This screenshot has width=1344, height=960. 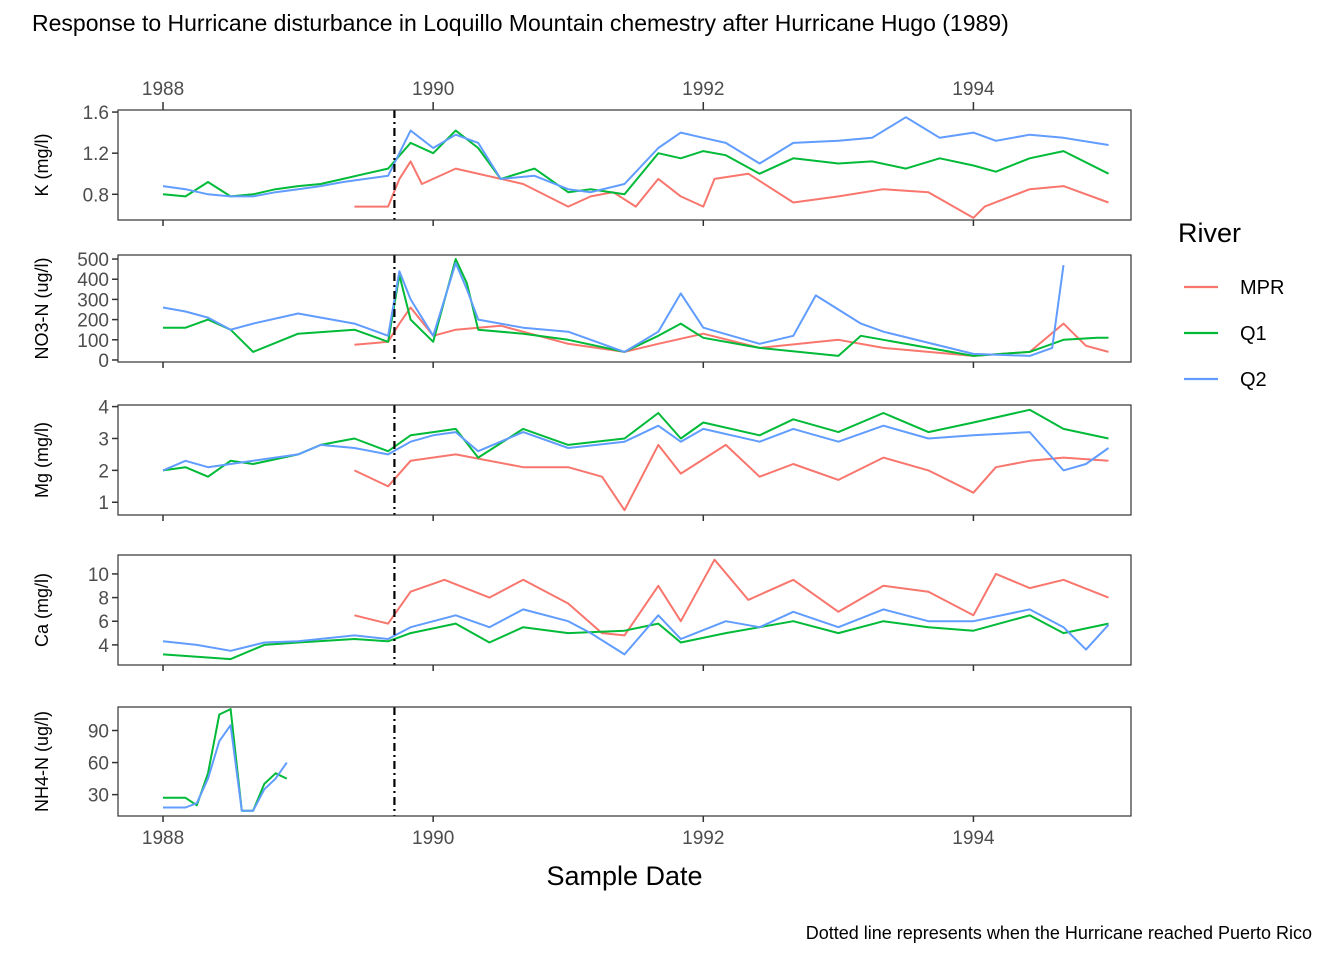 What do you see at coordinates (1253, 380) in the screenshot?
I see `legend-label-q2: Q2` at bounding box center [1253, 380].